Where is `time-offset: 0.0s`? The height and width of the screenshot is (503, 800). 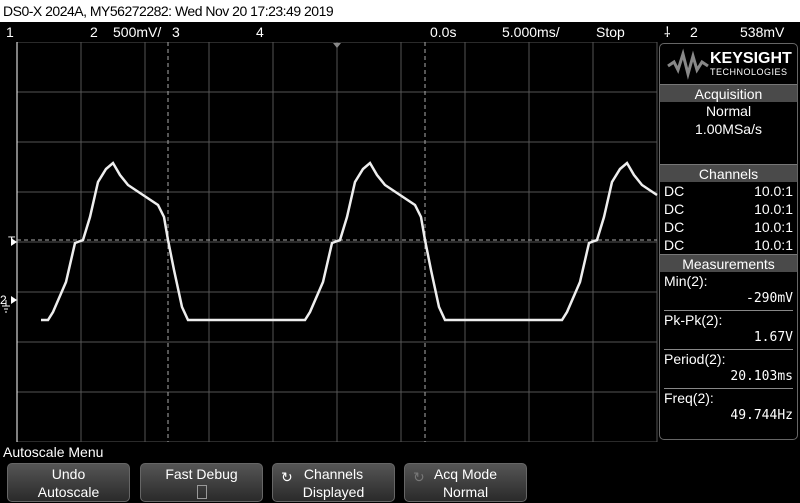 time-offset: 0.0s is located at coordinates (443, 32).